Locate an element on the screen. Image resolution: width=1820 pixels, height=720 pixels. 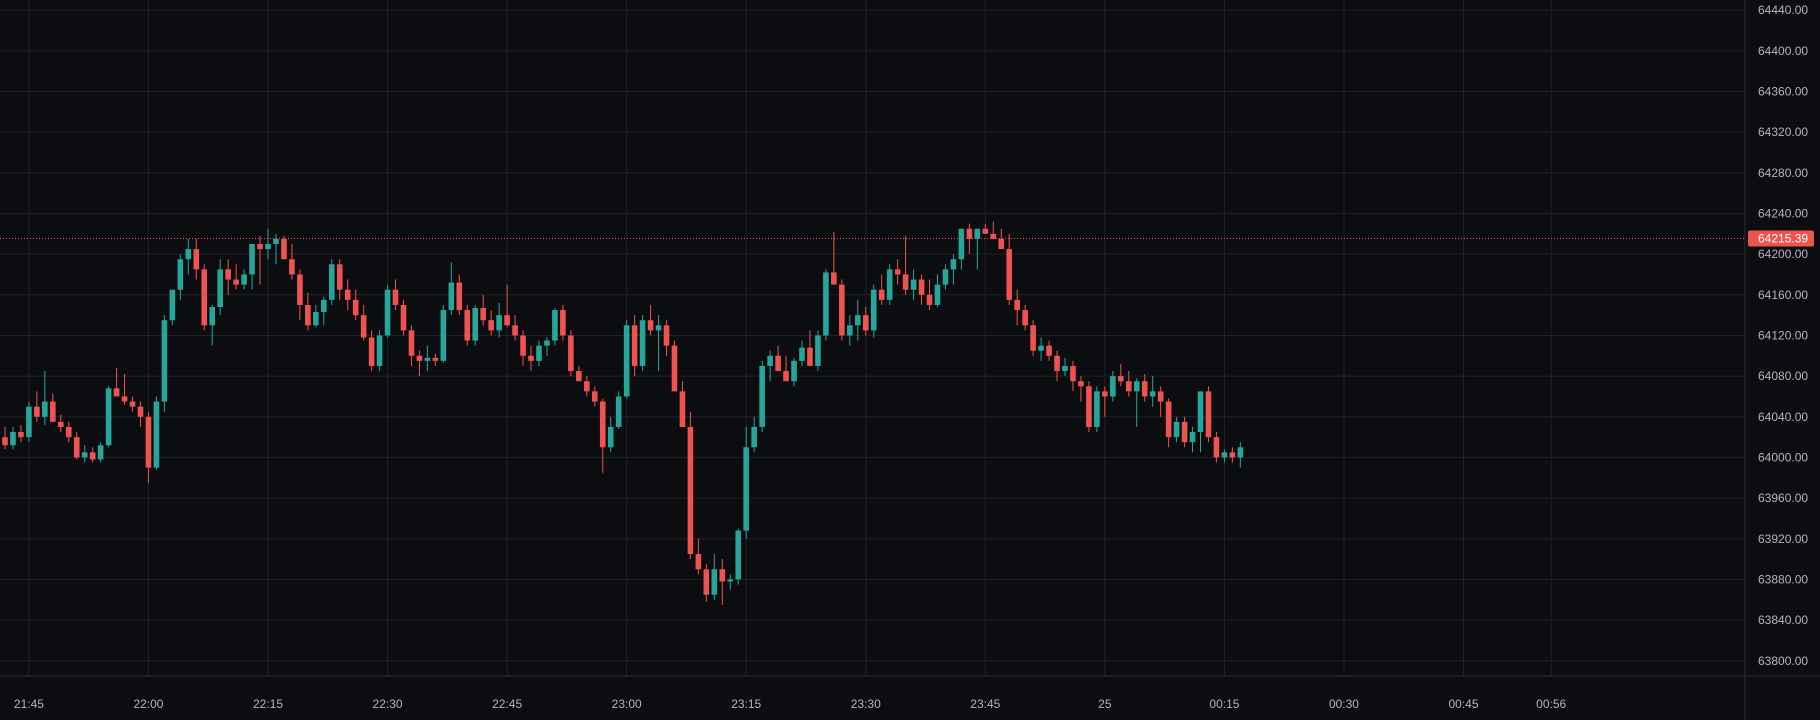
time-tick-label: 00:30 is located at coordinates (1344, 704).